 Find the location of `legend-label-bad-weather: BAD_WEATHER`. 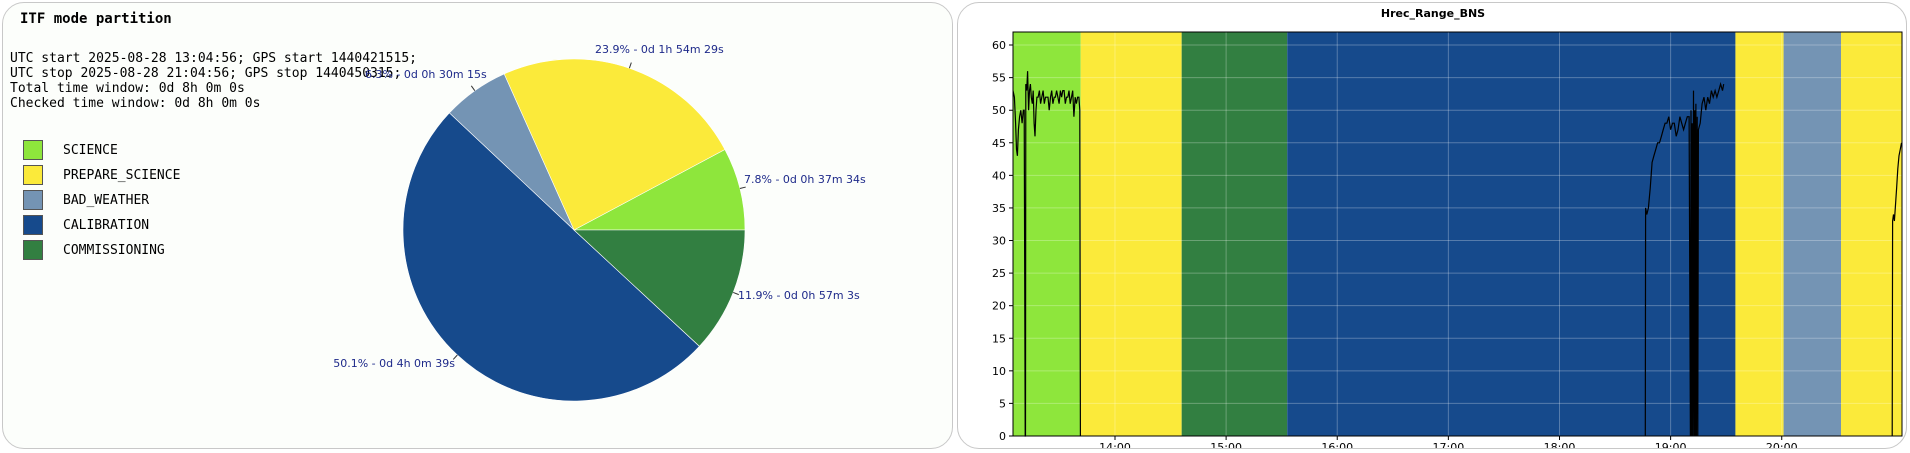

legend-label-bad-weather: BAD_WEATHER is located at coordinates (106, 200).